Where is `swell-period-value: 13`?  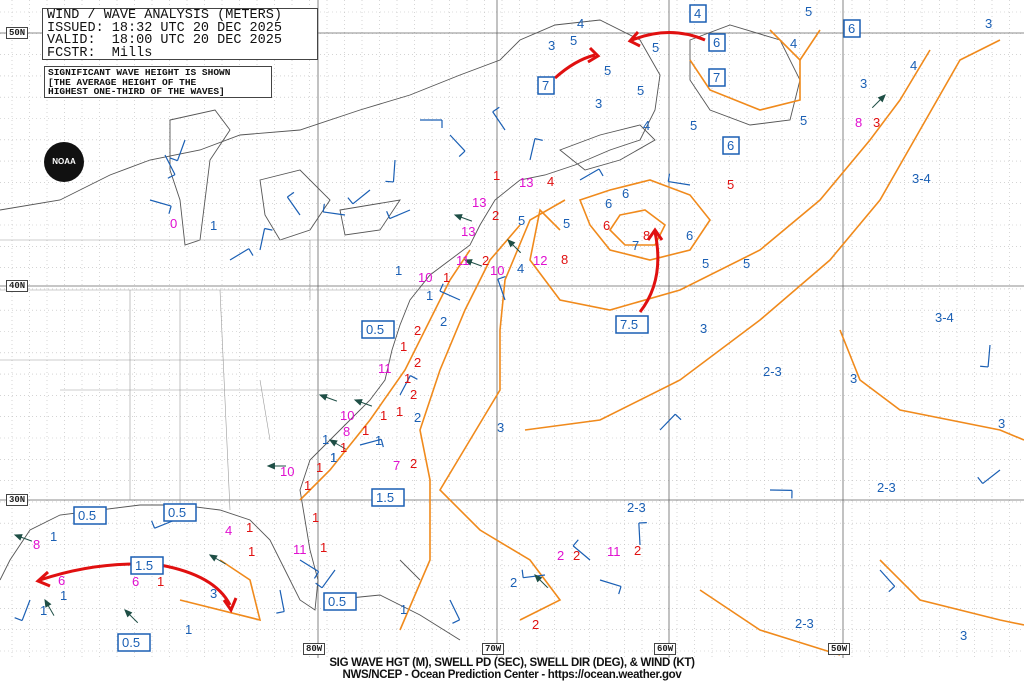
swell-period-value: 13 is located at coordinates (468, 231).